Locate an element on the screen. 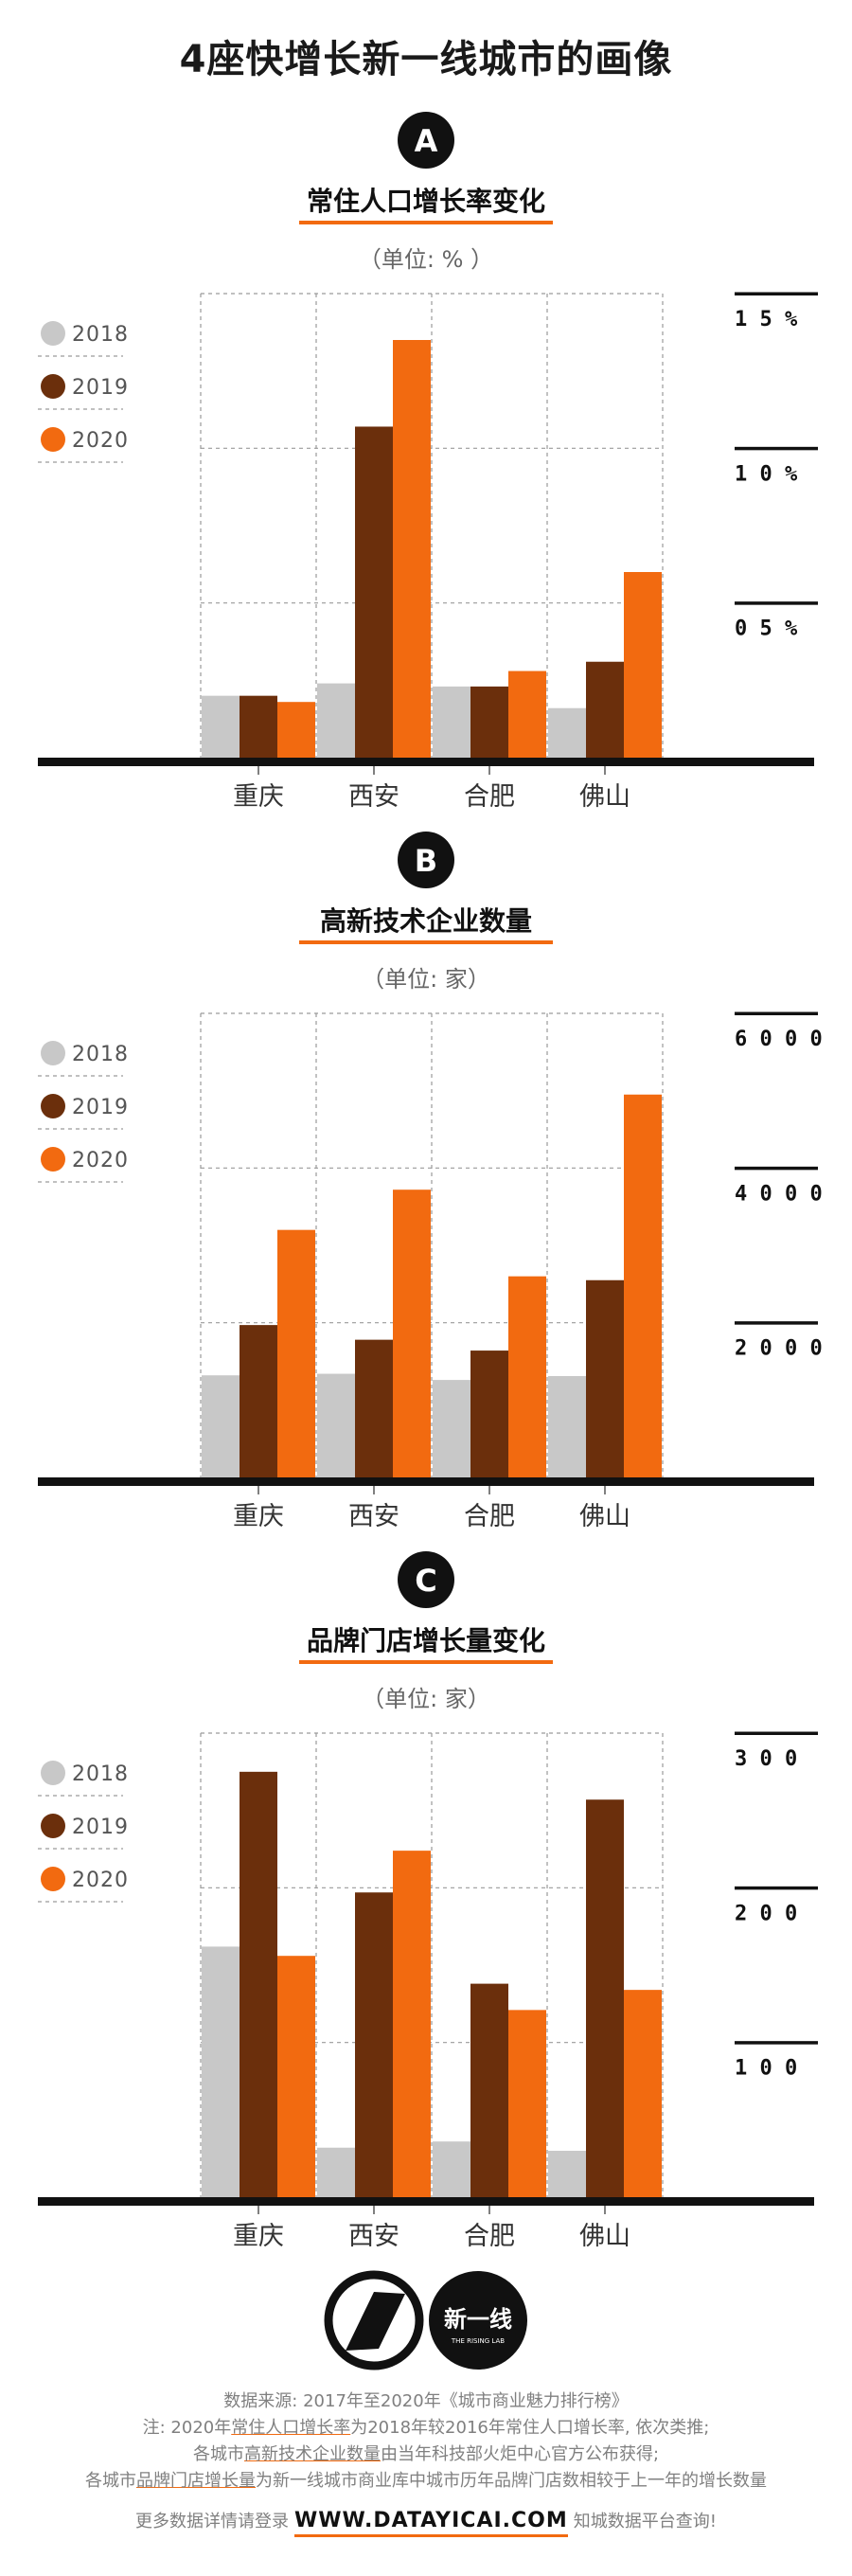 Image resolution: width=852 pixels, height=2576 pixels. footer-cta: 更多数据详情请登录 WWW.DATAYICAI.COM 知城数据平台查询! is located at coordinates (426, 2522).